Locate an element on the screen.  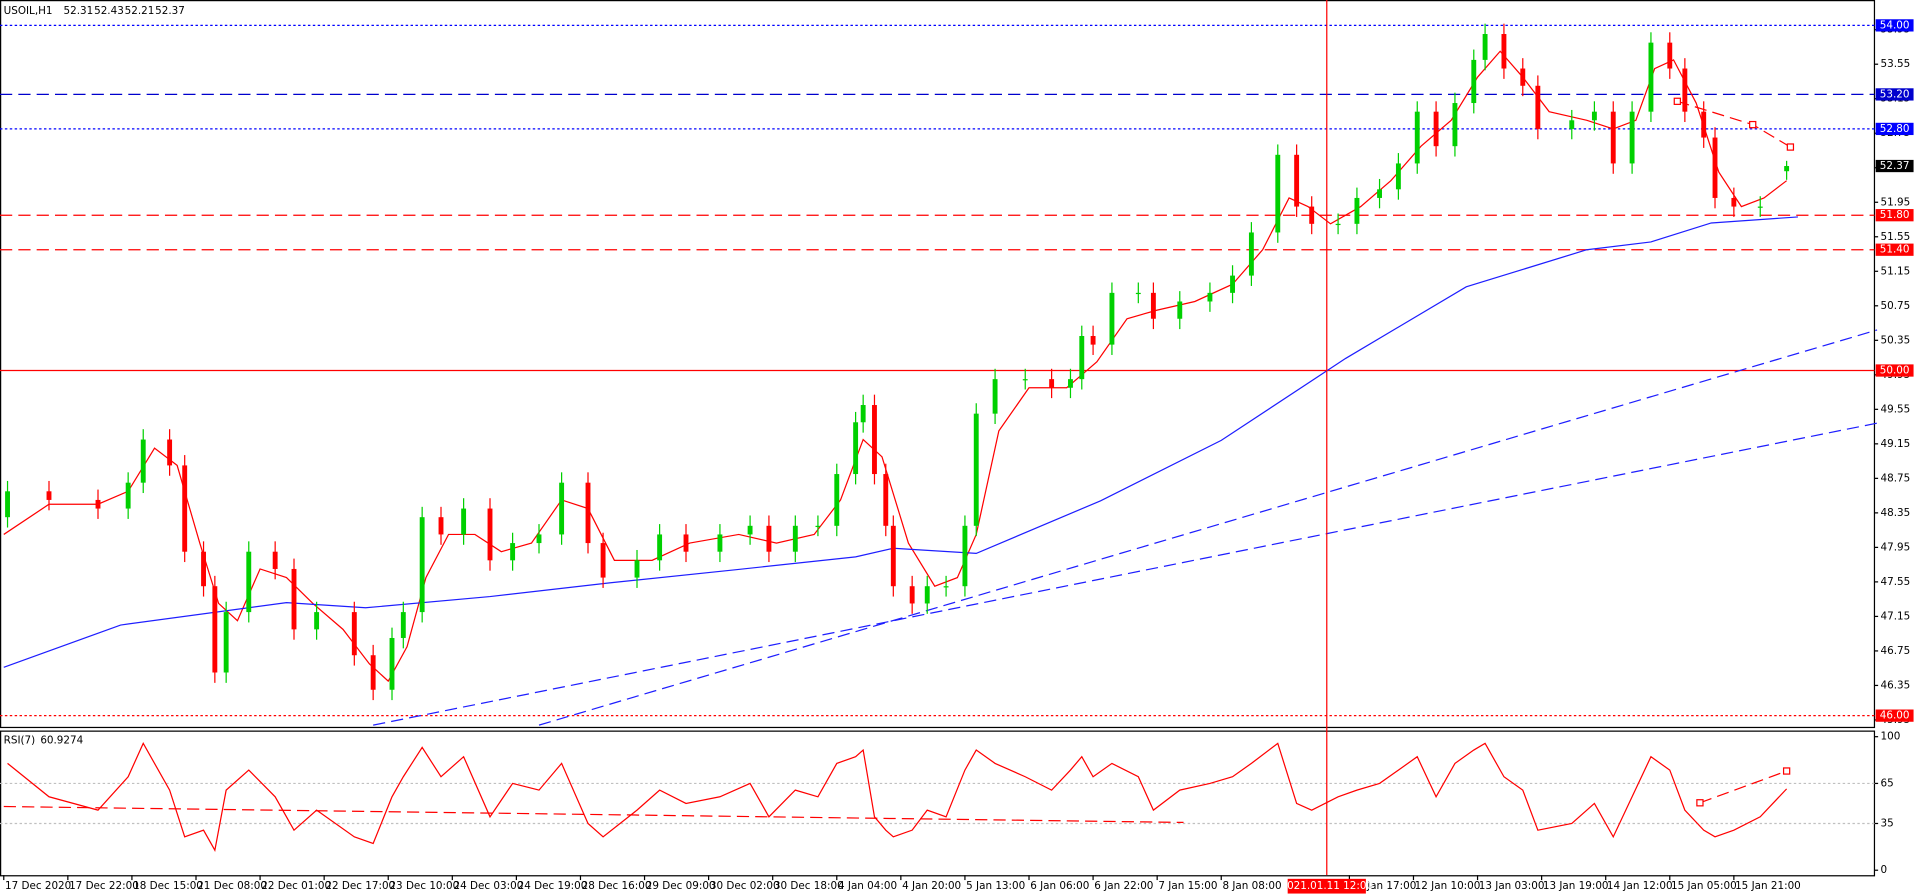
y-tick-label: 50.35 is located at coordinates (1896, 340).